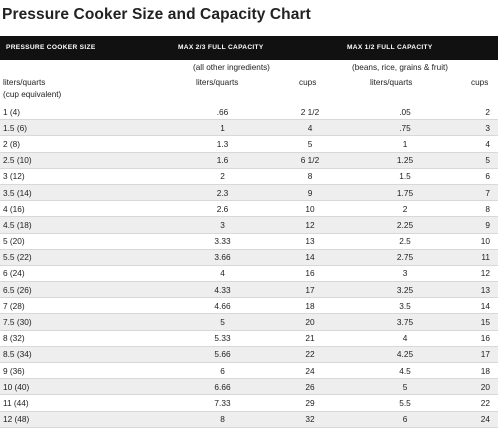 The height and width of the screenshot is (428, 498). Describe the element at coordinates (405, 209) in the screenshot. I see `cell-half-liters: 2` at that location.